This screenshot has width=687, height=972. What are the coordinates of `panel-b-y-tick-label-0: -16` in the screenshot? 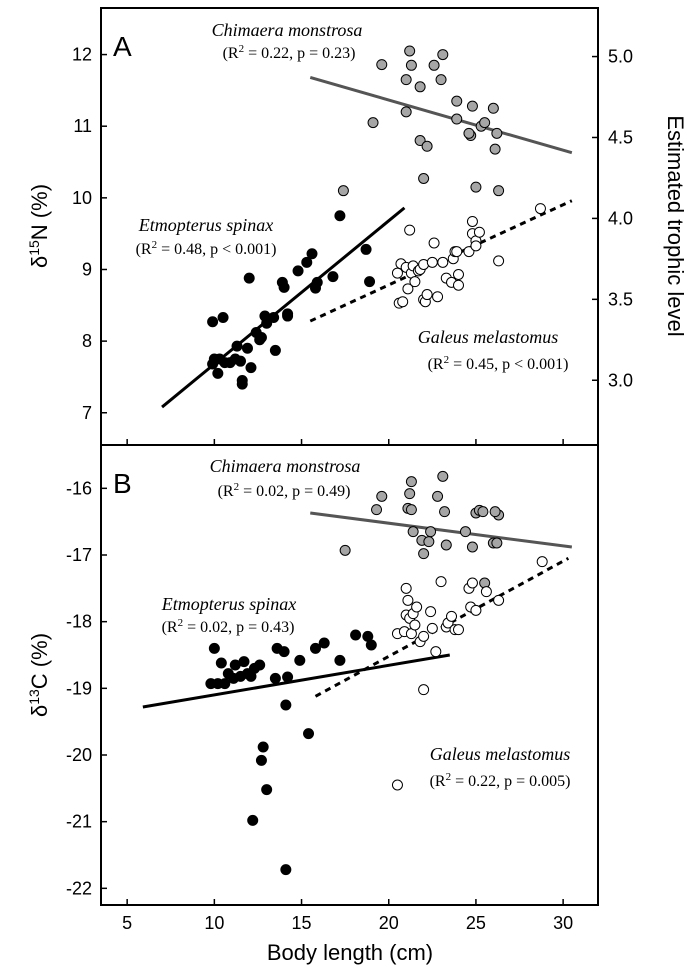 It's located at (79, 488).